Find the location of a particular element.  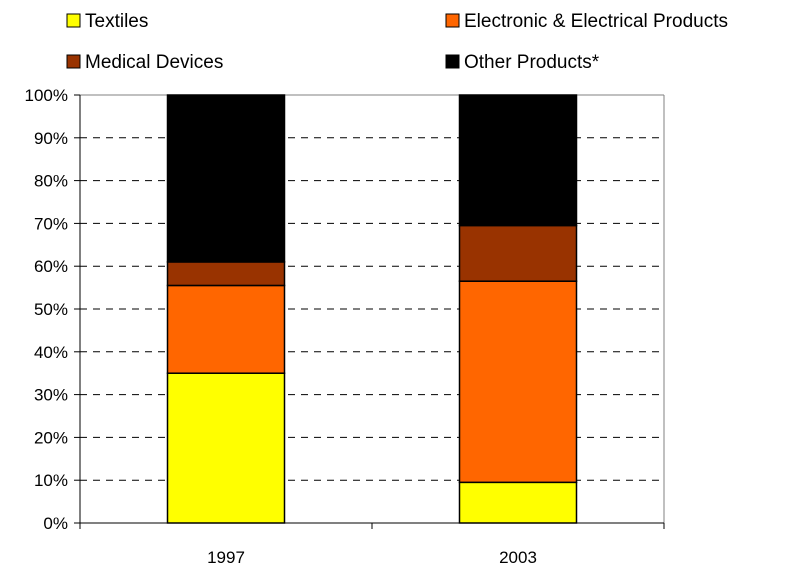

legend-label: Medical Devices is located at coordinates (154, 62).